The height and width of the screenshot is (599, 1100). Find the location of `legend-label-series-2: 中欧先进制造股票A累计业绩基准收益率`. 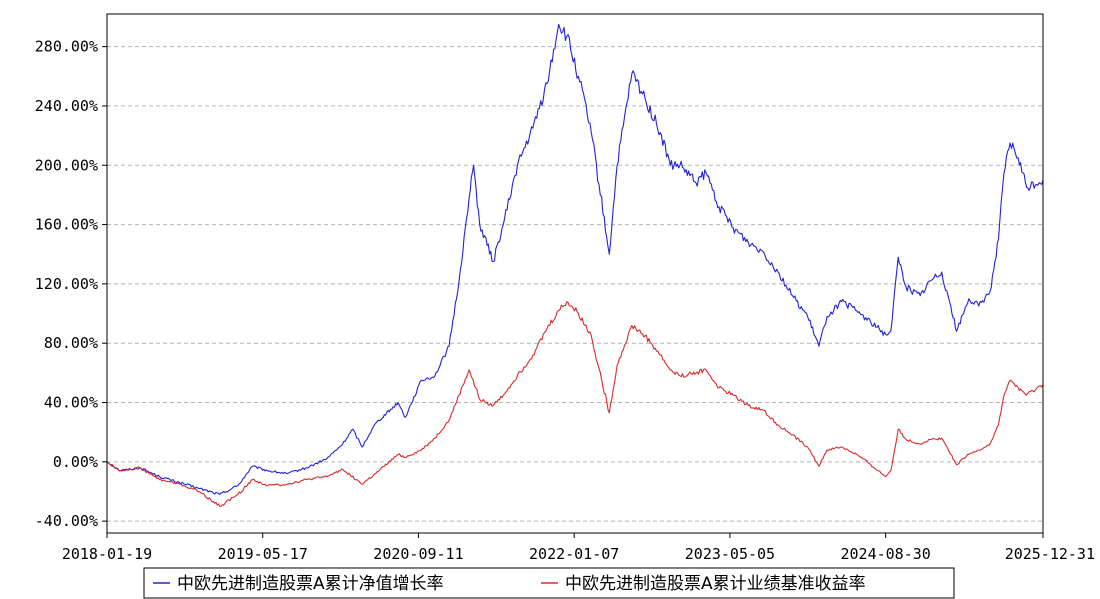

legend-label-series-2: 中欧先进制造股票A累计业绩基准收益率 is located at coordinates (715, 584).